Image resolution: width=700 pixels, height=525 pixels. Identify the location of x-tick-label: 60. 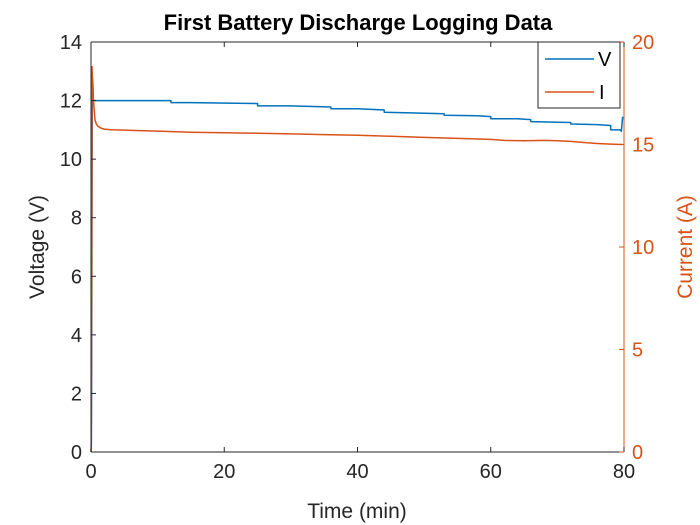
(491, 472).